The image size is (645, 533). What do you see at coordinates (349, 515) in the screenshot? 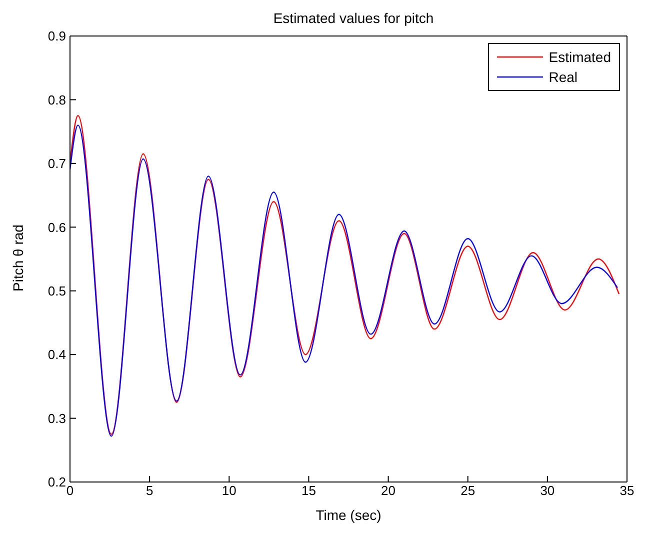
I see `x-axis-title: Time (sec)` at bounding box center [349, 515].